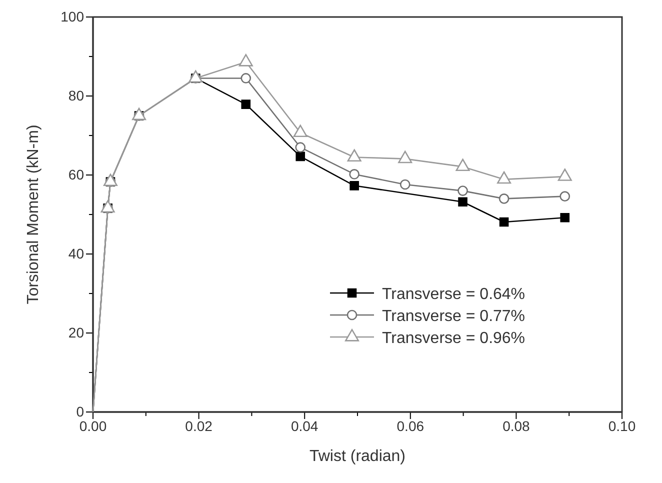 The height and width of the screenshot is (483, 662). What do you see at coordinates (357, 456) in the screenshot?
I see `x-axis-title: Twist (radian)` at bounding box center [357, 456].